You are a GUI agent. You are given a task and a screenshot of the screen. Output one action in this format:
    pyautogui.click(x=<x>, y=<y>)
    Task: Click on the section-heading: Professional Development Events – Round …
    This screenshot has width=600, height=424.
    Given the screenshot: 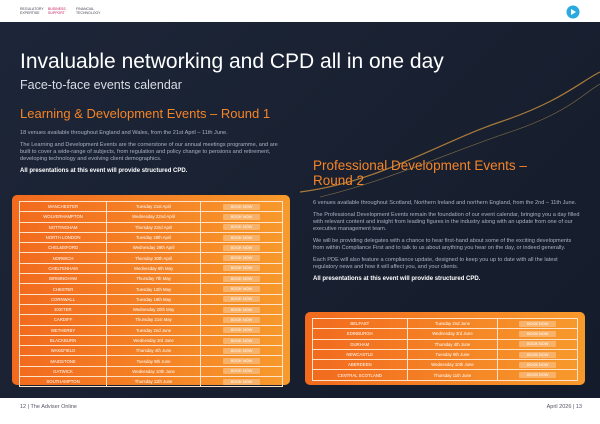 What is the action you would take?
    pyautogui.click(x=420, y=173)
    